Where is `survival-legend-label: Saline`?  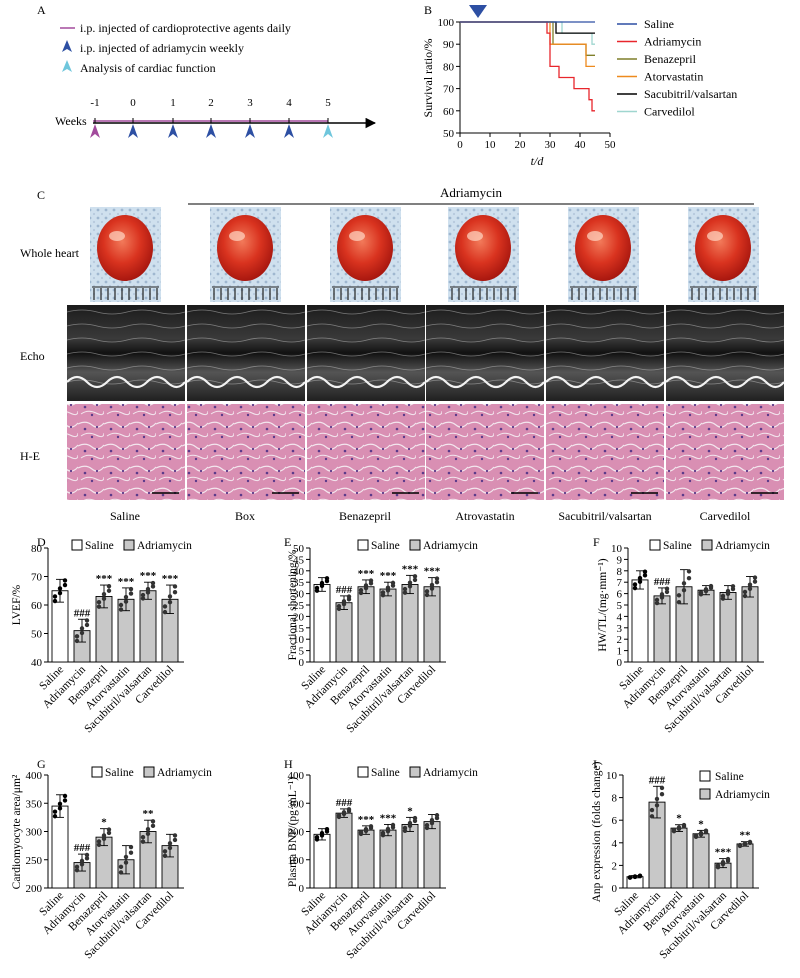 survival-legend-label: Saline is located at coordinates (659, 24).